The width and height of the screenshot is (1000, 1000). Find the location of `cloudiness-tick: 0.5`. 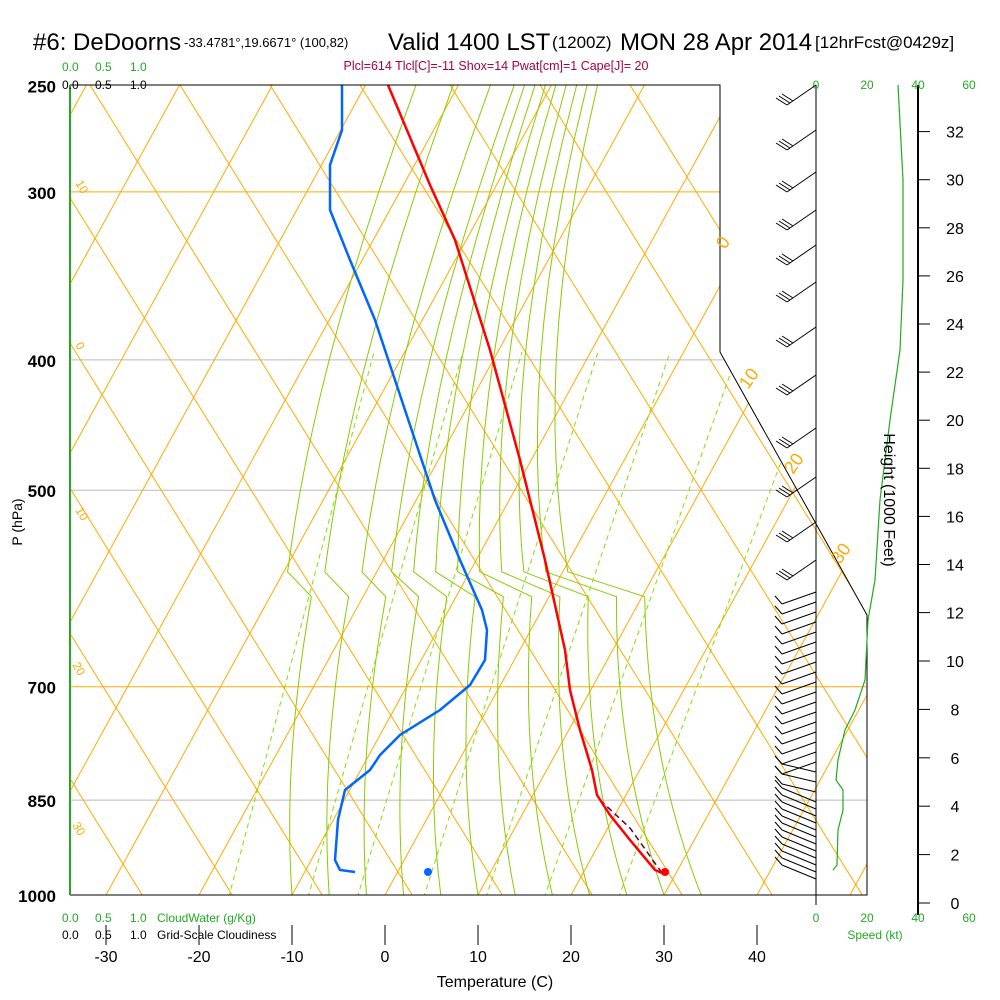

cloudiness-tick: 0.5 is located at coordinates (103, 85).